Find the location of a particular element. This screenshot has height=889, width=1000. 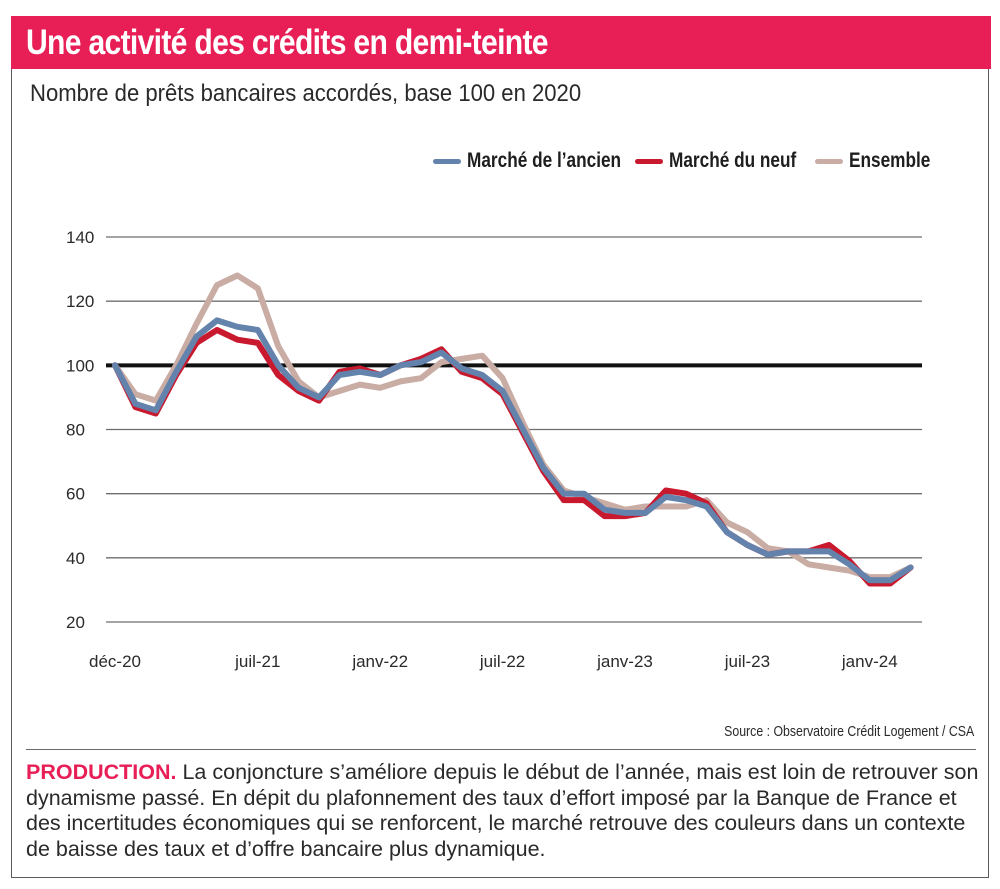

y-tick-label: 120 is located at coordinates (80, 301).